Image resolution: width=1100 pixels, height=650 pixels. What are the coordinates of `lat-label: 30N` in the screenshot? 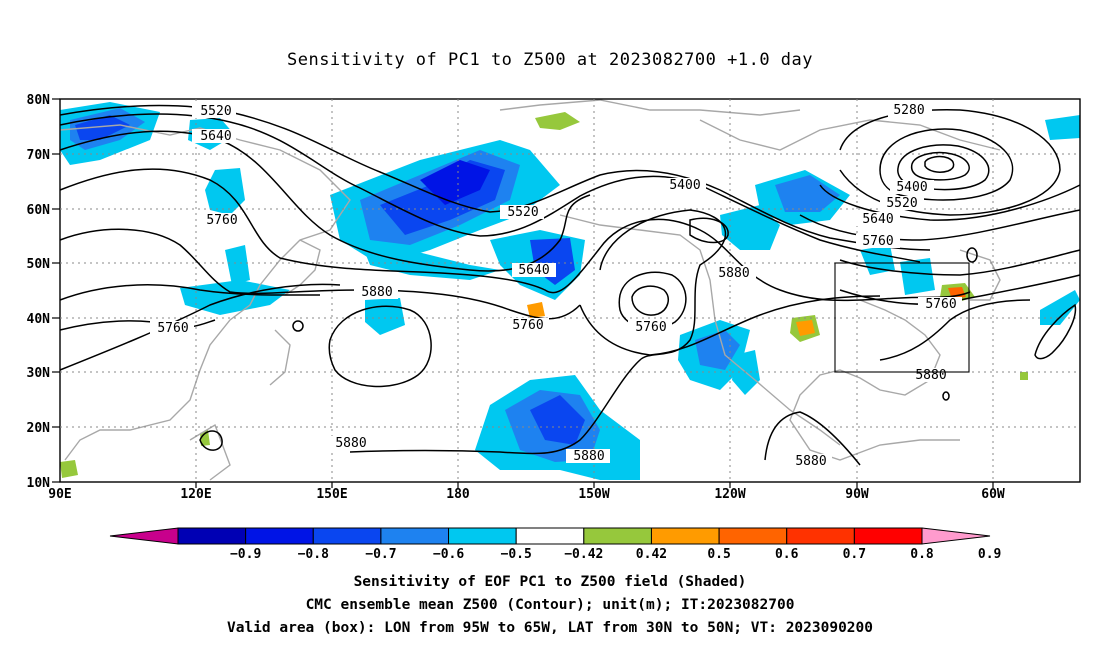 It's located at (39, 373).